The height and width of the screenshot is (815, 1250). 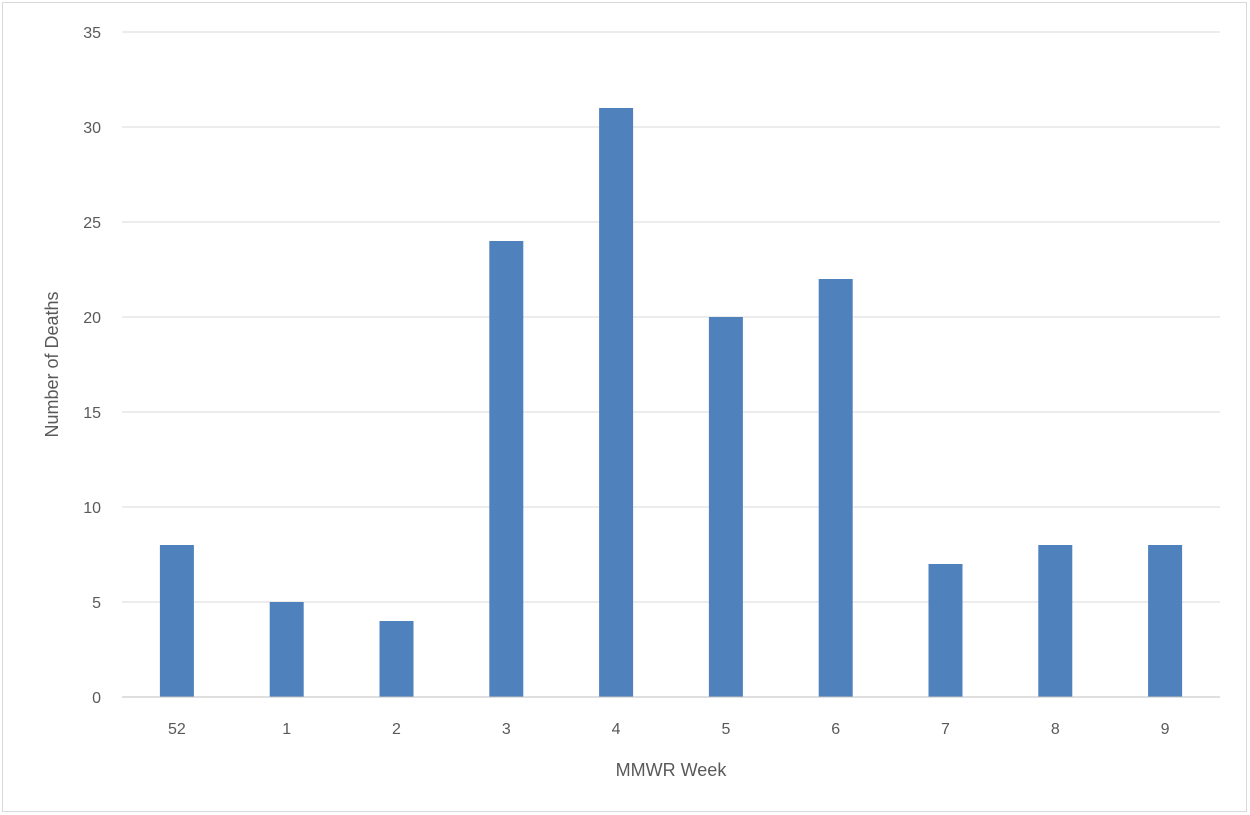 What do you see at coordinates (669, 729) in the screenshot?
I see `x-axis-ticks: 52 1 2 3 4 5 6 7 8 9` at bounding box center [669, 729].